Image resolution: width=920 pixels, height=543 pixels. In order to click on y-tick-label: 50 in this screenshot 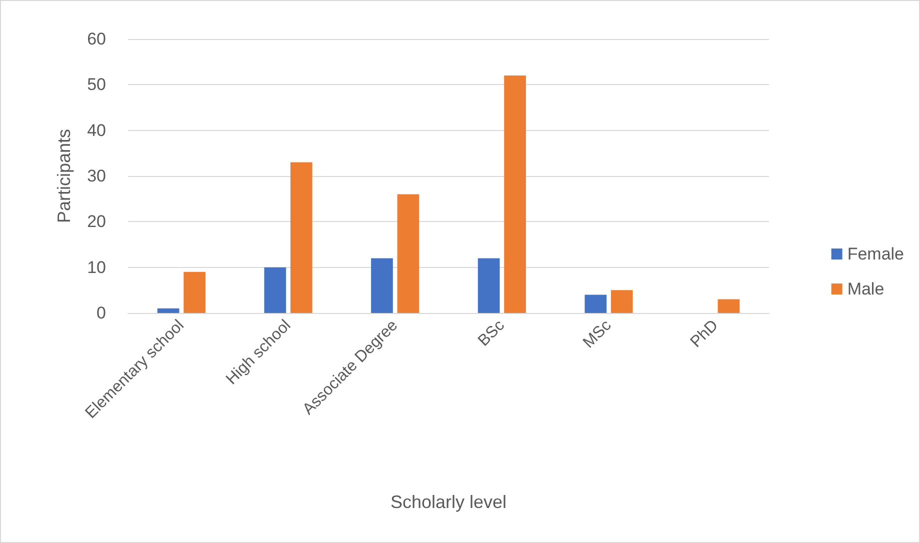, I will do `click(96, 84)`.